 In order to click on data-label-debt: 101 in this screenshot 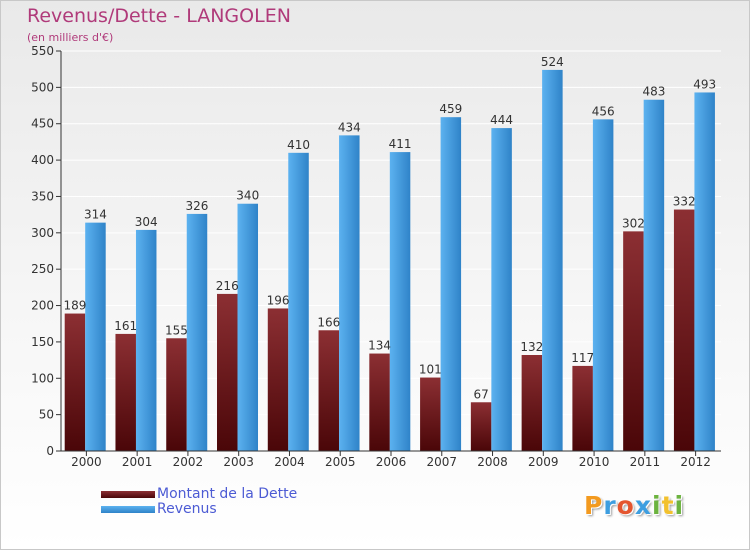, I will do `click(430, 370)`.